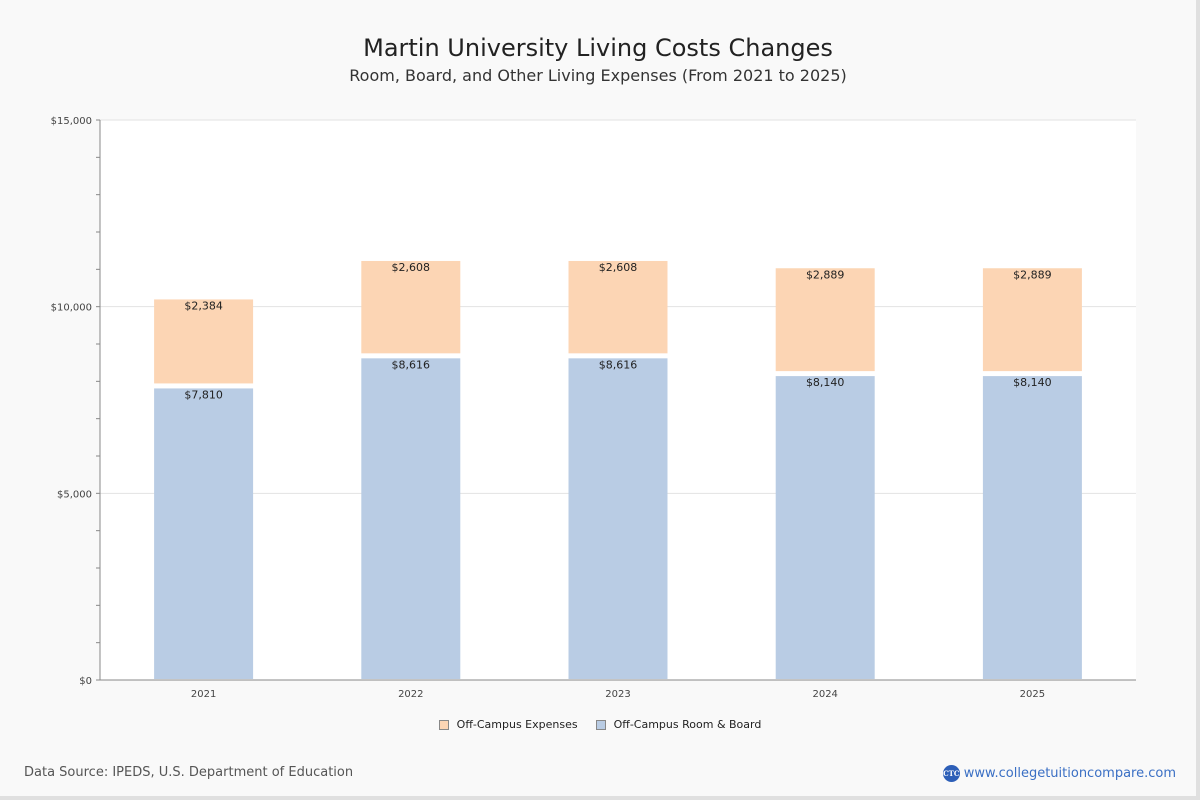 This screenshot has width=1200, height=800. Describe the element at coordinates (1032, 527) in the screenshot. I see `bar-off-campus-room-board-2025` at that location.